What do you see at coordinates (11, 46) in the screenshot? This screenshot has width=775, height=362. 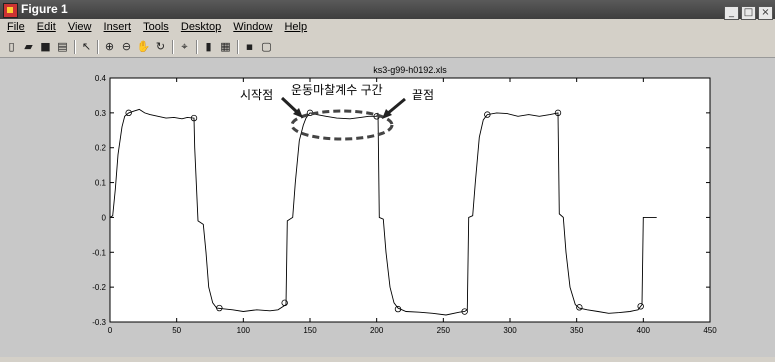 I see `new-file-icon: ▯` at bounding box center [11, 46].